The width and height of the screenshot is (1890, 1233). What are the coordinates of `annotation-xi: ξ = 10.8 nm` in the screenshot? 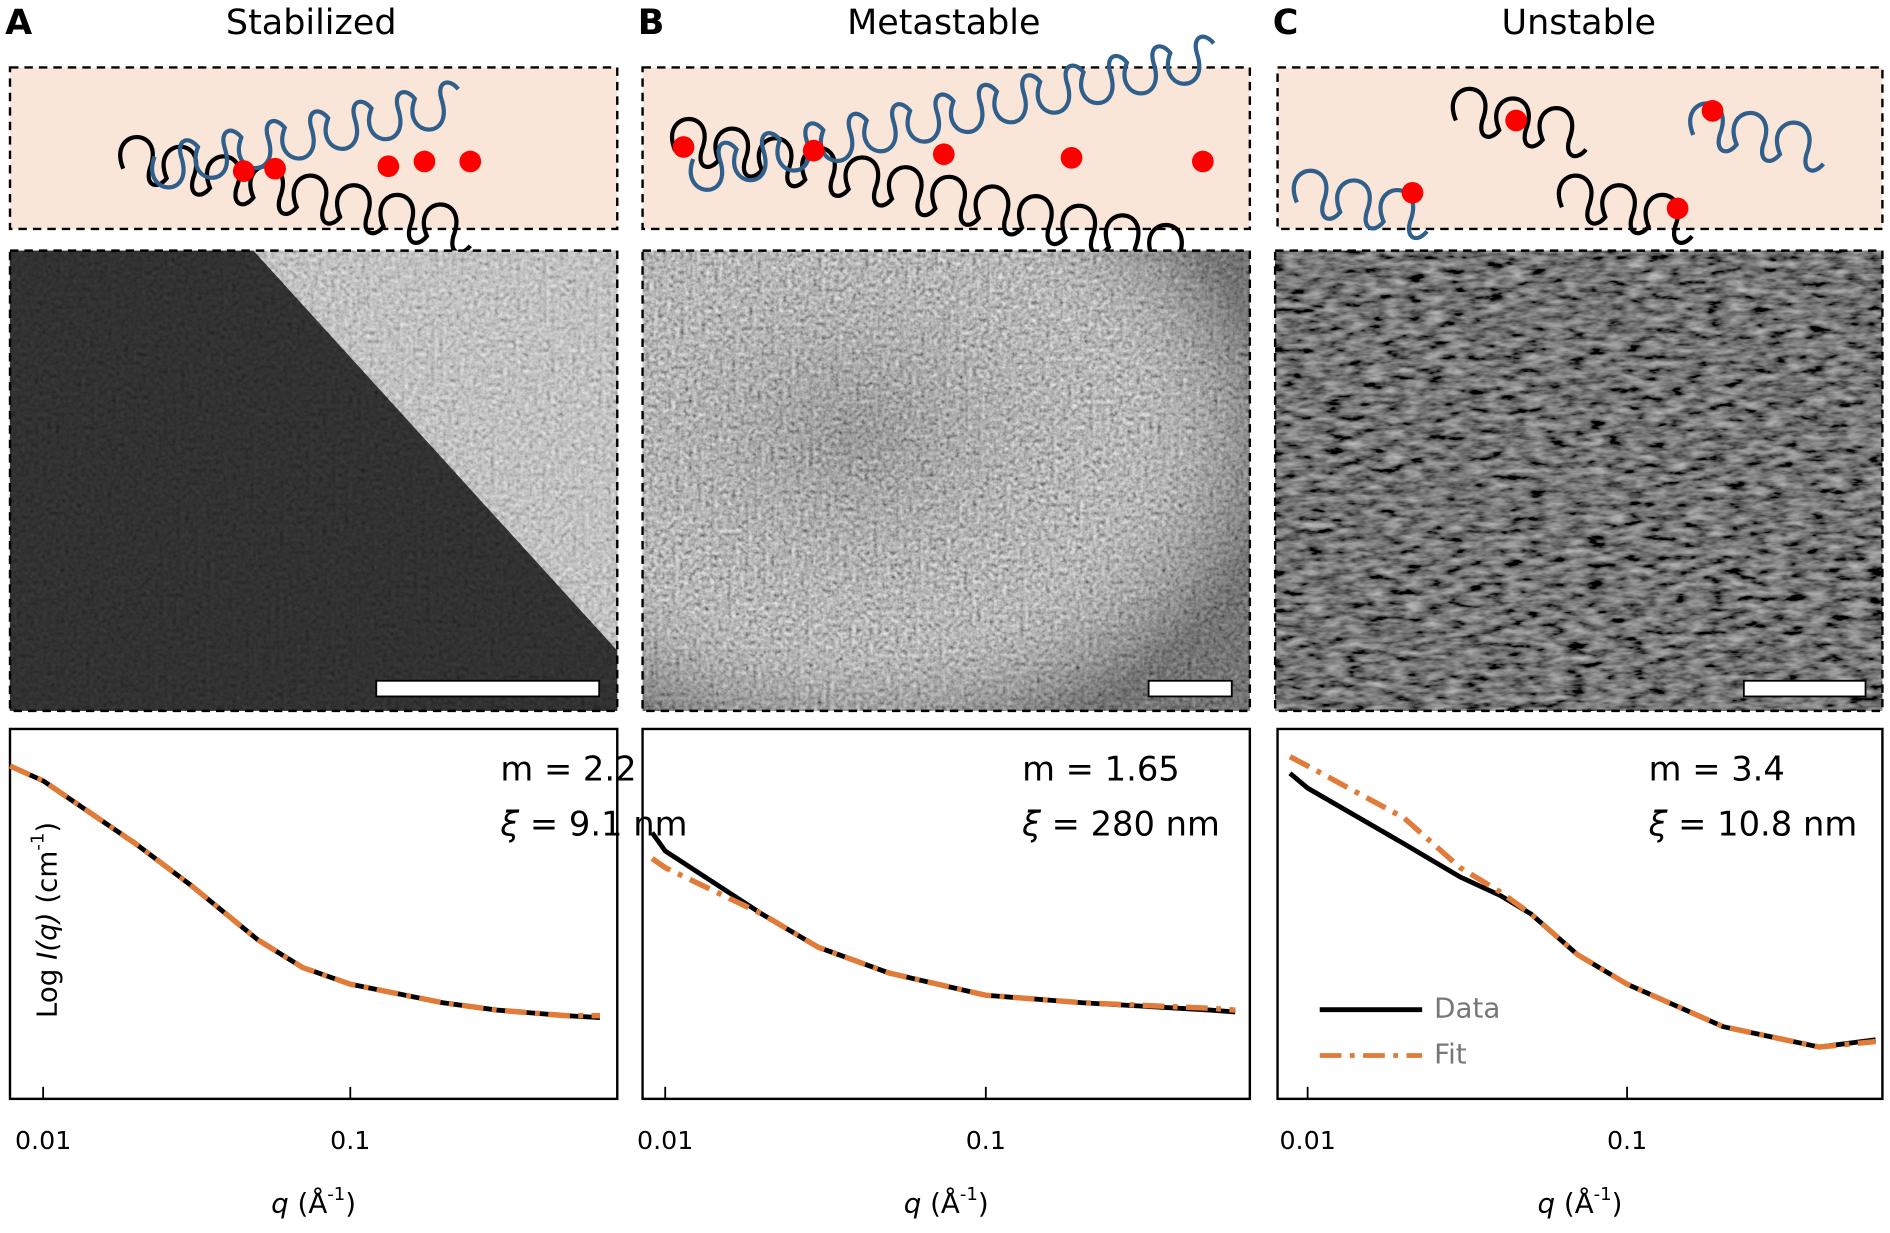 It's located at (1753, 823).